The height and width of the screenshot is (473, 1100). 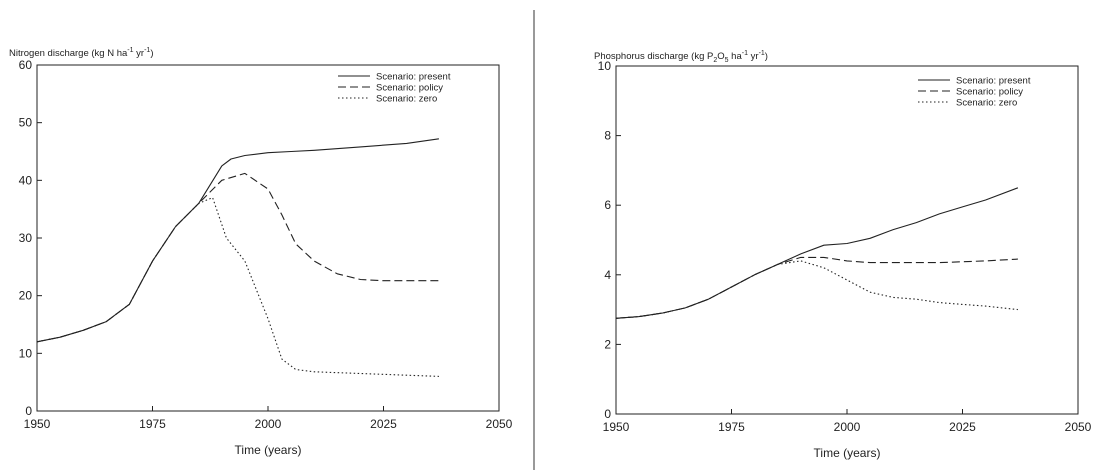 What do you see at coordinates (81, 53) in the screenshot?
I see `nitrogen-y-axis-title: Nitrogen discharge (kg N ha-1 yr-1)` at bounding box center [81, 53].